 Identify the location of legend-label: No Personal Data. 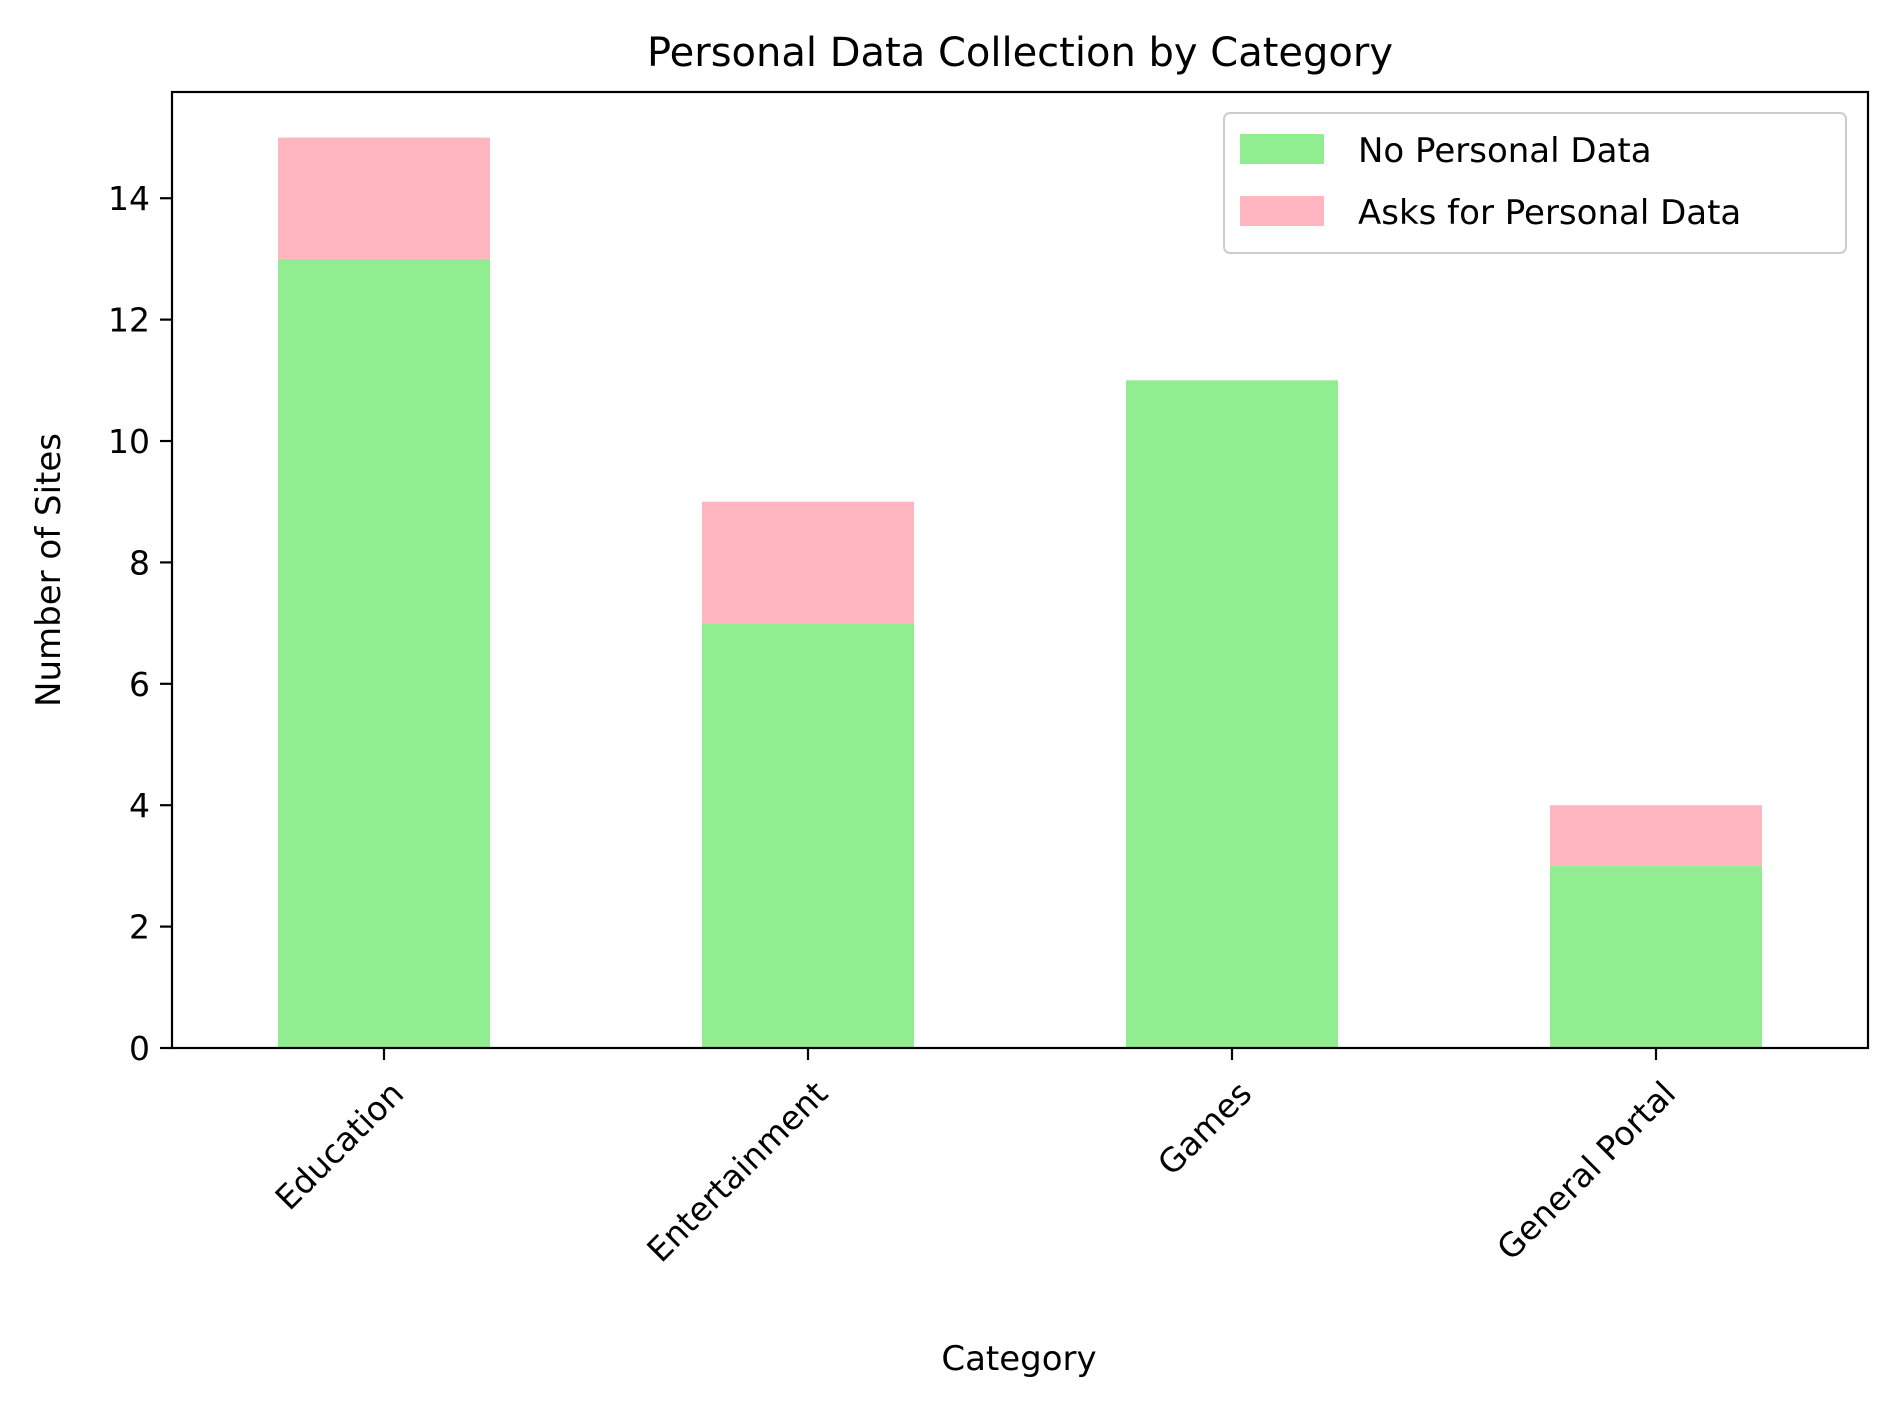
(1505, 151).